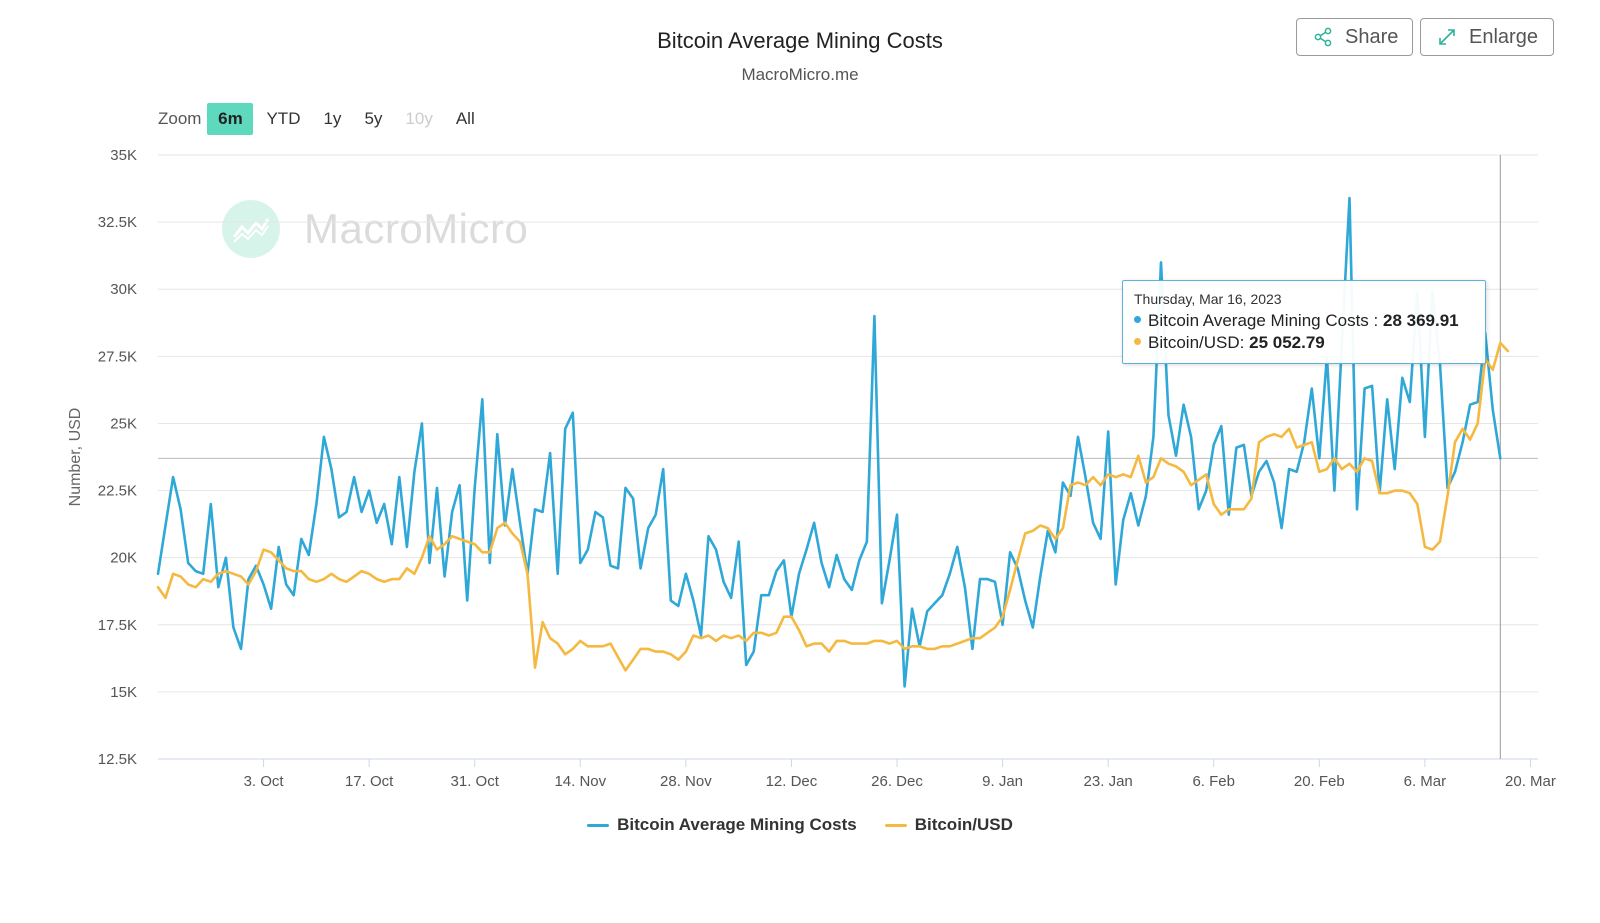 The image size is (1600, 923). I want to click on x-tick-label: 20. Feb, so click(1319, 781).